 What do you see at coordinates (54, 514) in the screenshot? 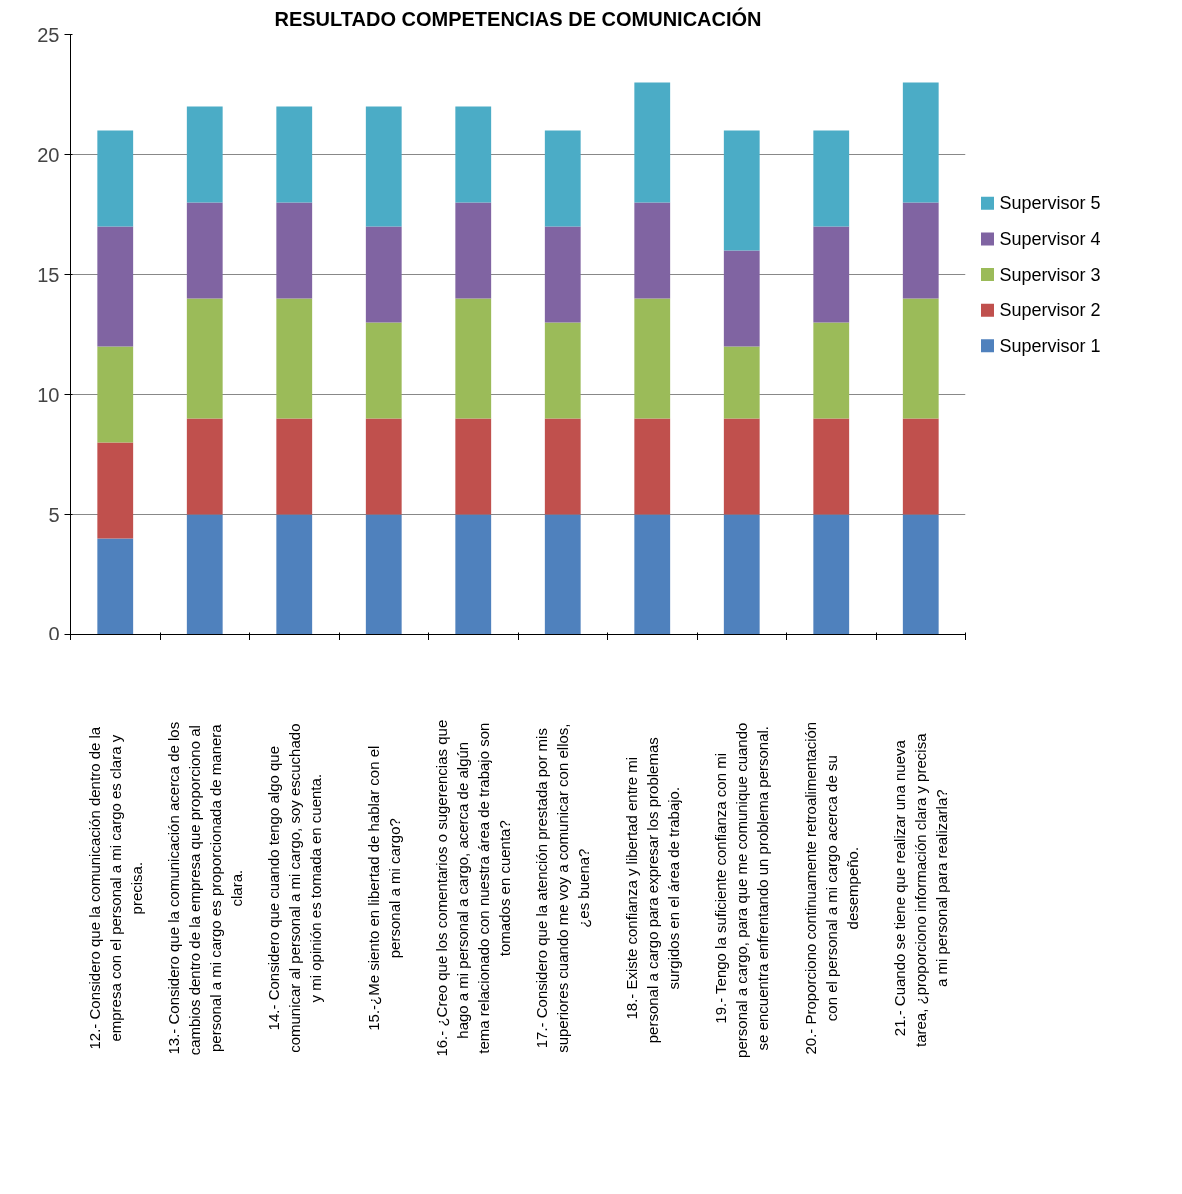
I see `y-tick-label: 5` at bounding box center [54, 514].